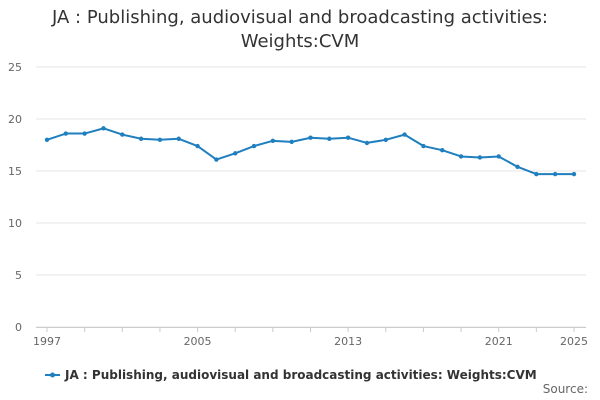 The height and width of the screenshot is (400, 600). What do you see at coordinates (15, 197) in the screenshot?
I see `y-axis-tick-labels: 0 5 10 15 20 25` at bounding box center [15, 197].